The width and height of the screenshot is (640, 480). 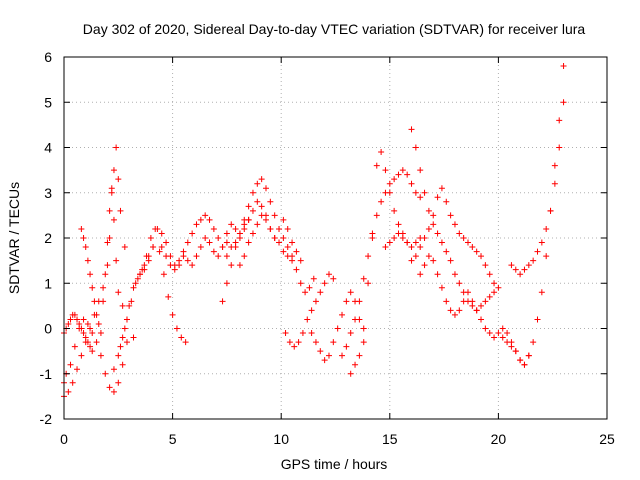 I want to click on series-sat-k, so click(x=263, y=231).